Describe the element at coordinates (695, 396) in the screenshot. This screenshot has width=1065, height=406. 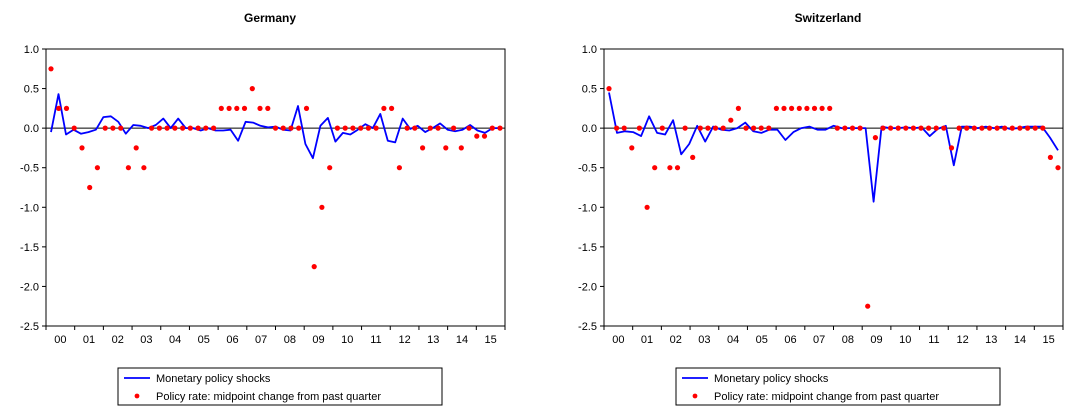
I see `legend-dot-swatch` at that location.